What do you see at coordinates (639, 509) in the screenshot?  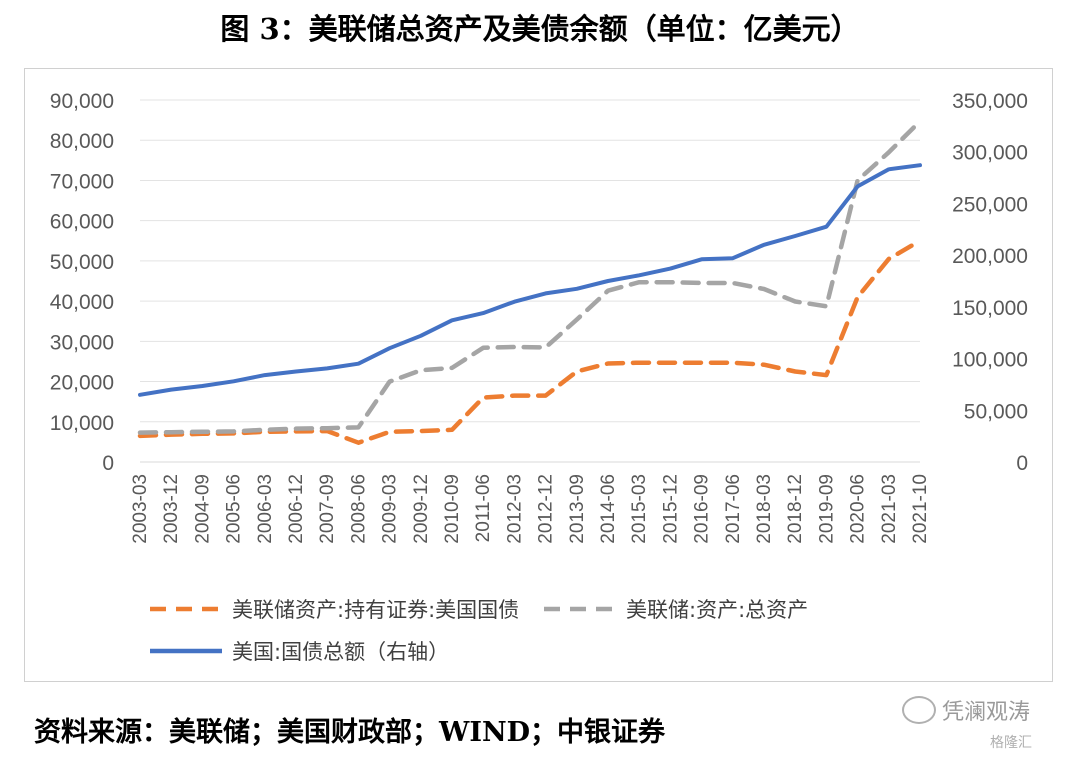 I see `x-tick-label: 2015-03` at bounding box center [639, 509].